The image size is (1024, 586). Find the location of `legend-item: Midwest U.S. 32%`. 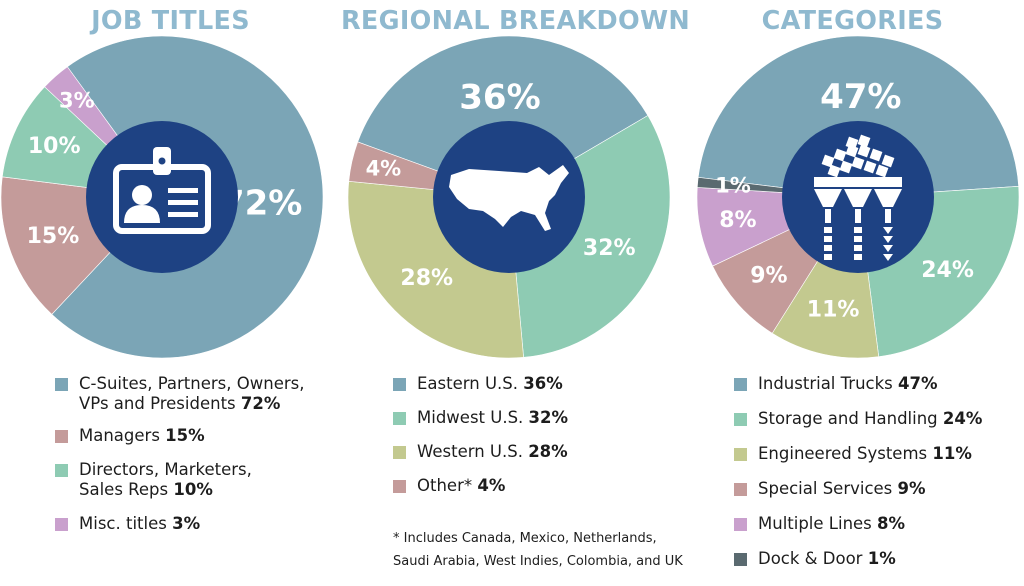

legend-item: Midwest U.S. 32% is located at coordinates (535, 418).